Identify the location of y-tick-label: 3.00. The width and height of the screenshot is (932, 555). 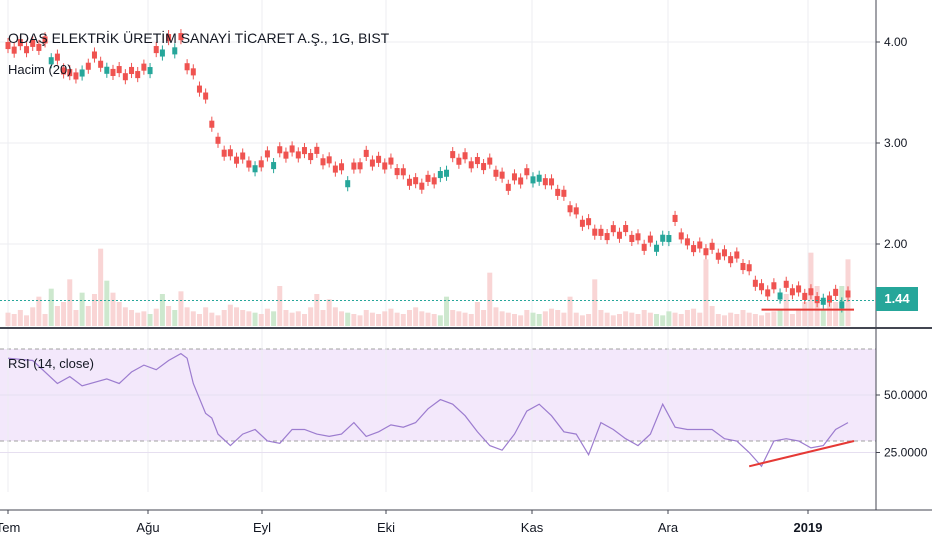
(896, 143).